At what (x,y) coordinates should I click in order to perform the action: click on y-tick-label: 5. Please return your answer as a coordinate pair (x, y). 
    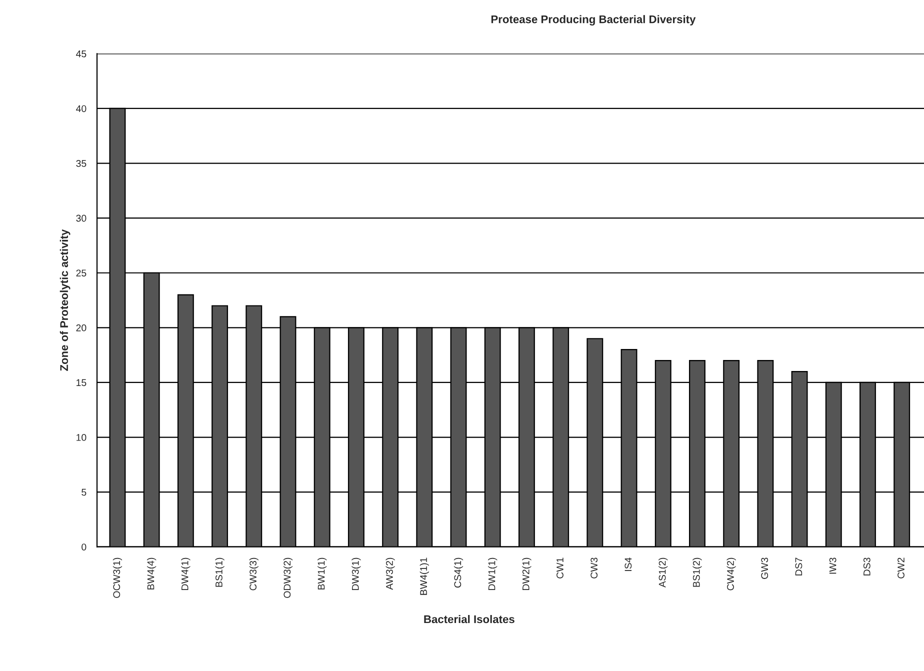
    Looking at the image, I should click on (84, 492).